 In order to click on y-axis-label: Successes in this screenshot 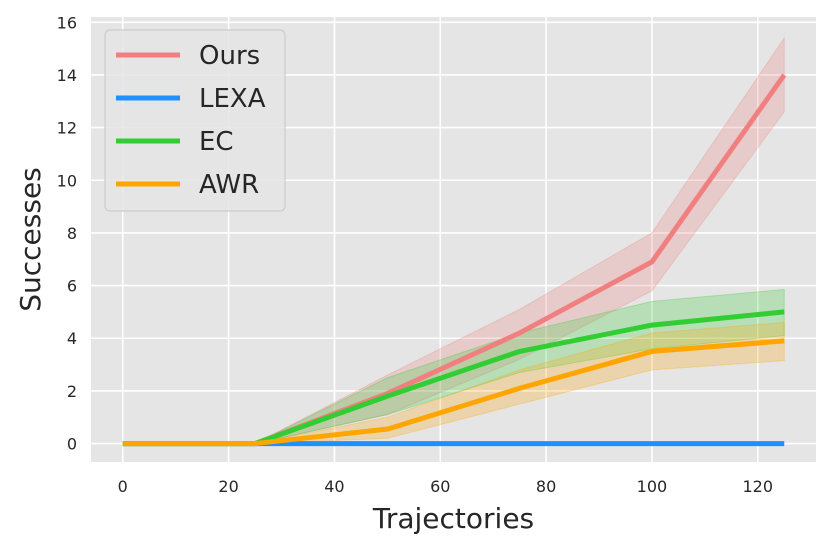, I will do `click(30, 239)`.